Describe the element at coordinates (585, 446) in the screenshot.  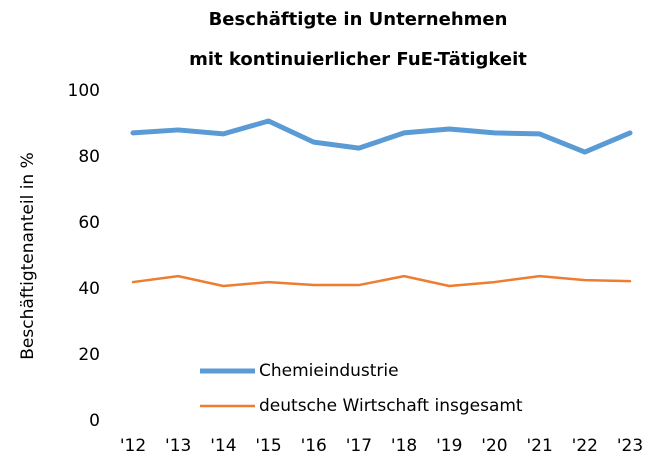
I see `x-tick-label: '22` at that location.